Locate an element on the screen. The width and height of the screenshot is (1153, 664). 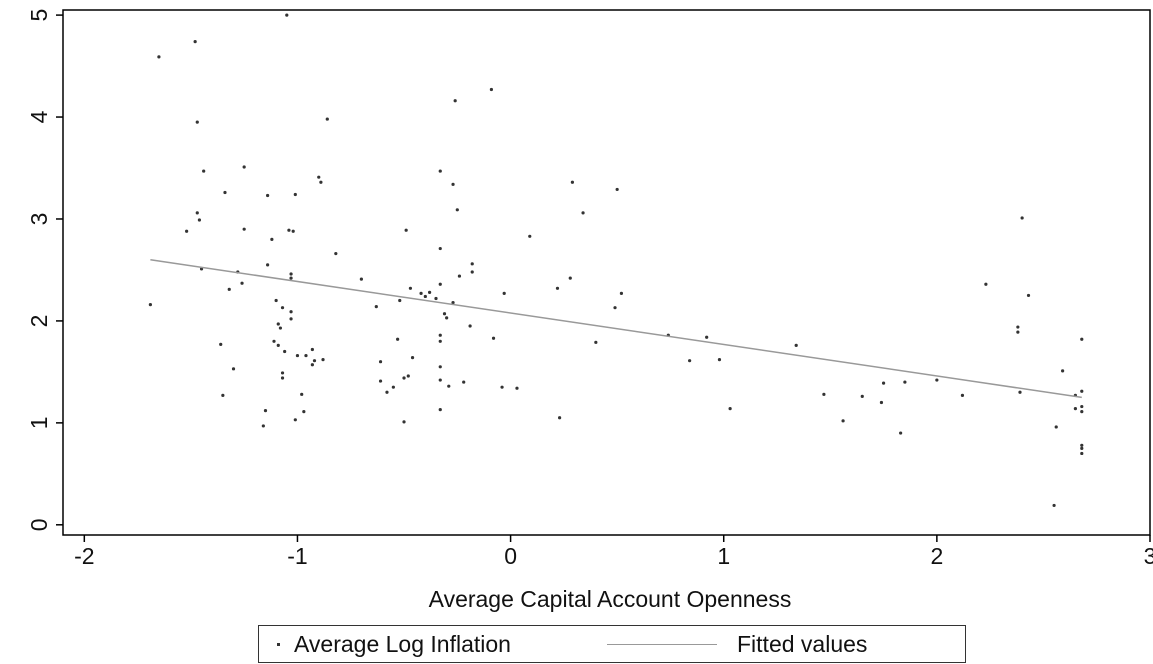
y-tick-label: 3 is located at coordinates (39, 219).